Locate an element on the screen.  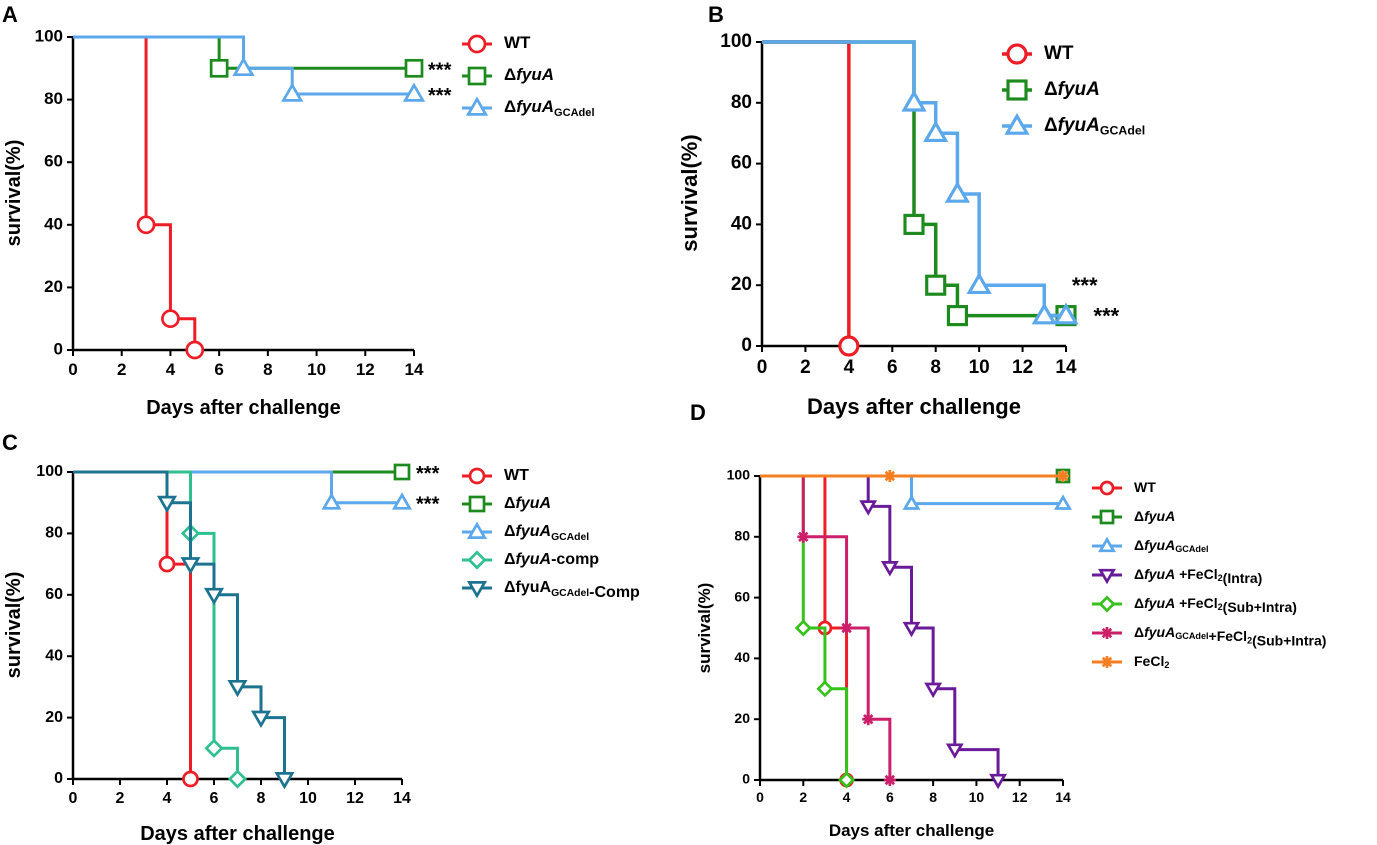
panel-label: C is located at coordinates (10, 442).